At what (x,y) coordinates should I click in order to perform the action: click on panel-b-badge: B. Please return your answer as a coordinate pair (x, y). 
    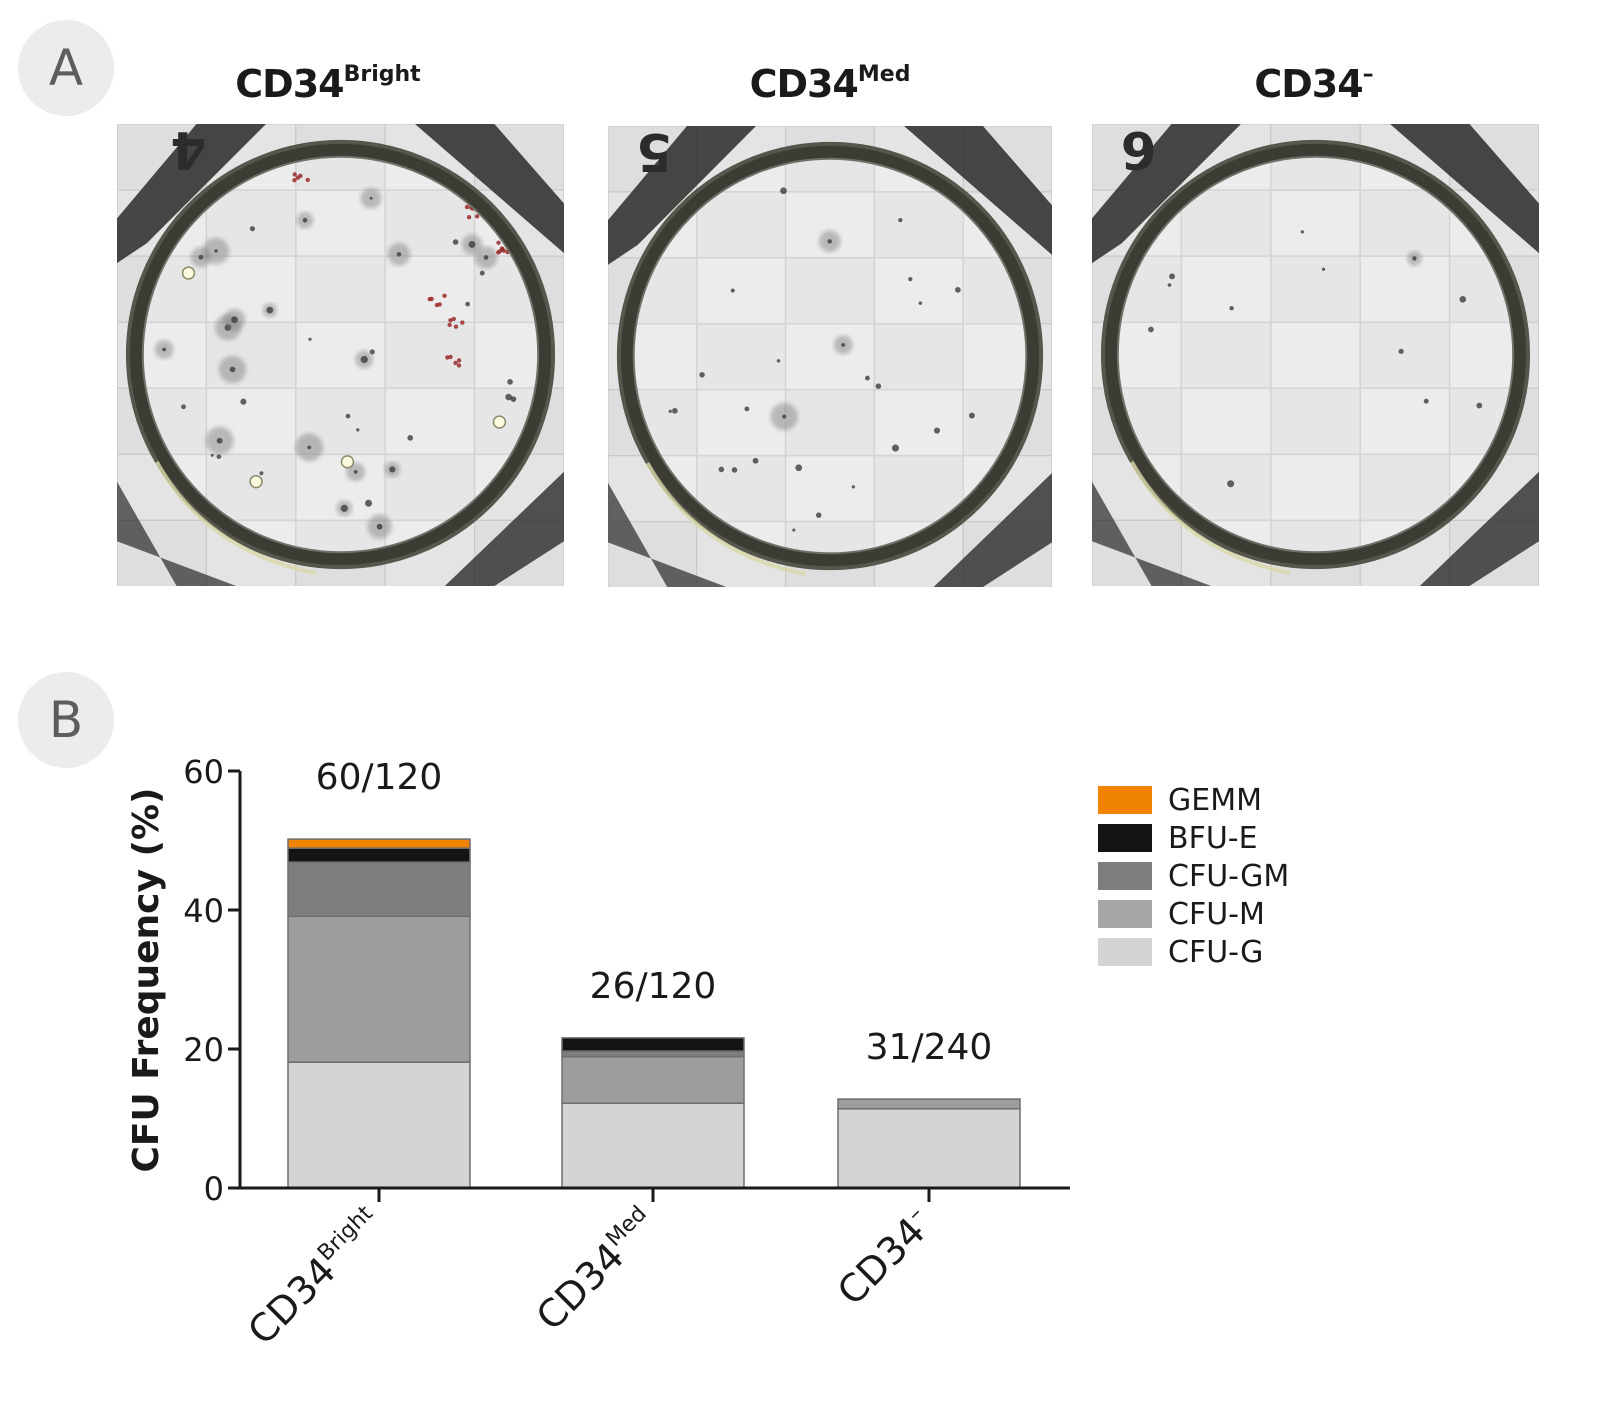
    Looking at the image, I should click on (66, 720).